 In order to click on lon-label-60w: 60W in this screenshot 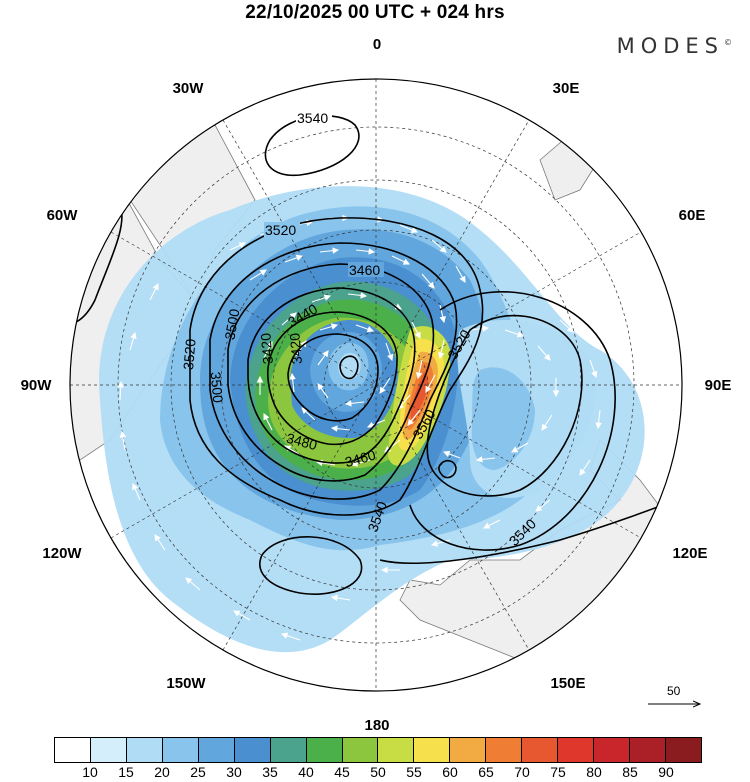, I will do `click(63, 215)`.